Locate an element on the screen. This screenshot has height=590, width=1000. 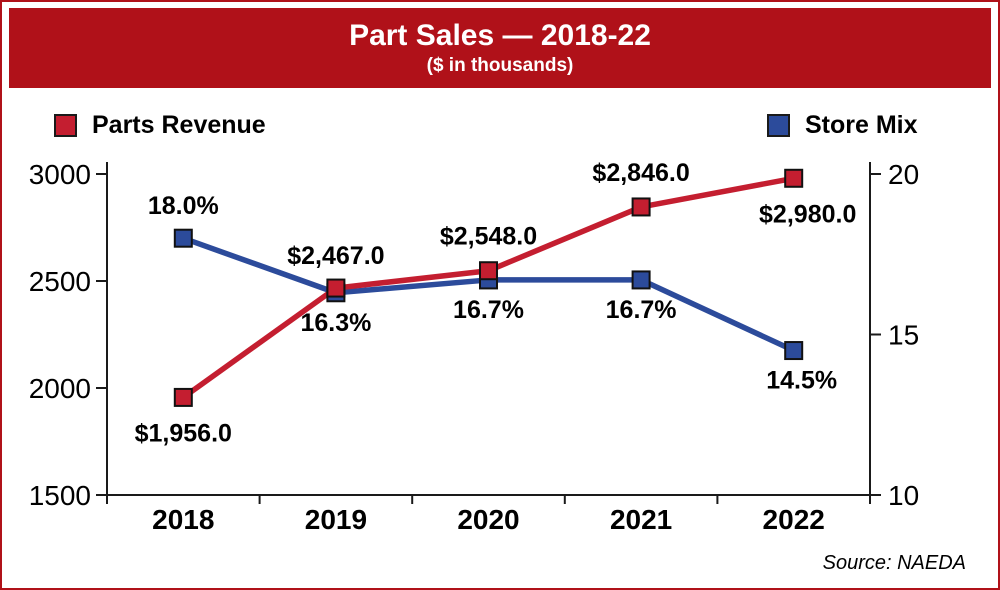
legend-parts-revenue: Parts Revenue is located at coordinates (160, 125).